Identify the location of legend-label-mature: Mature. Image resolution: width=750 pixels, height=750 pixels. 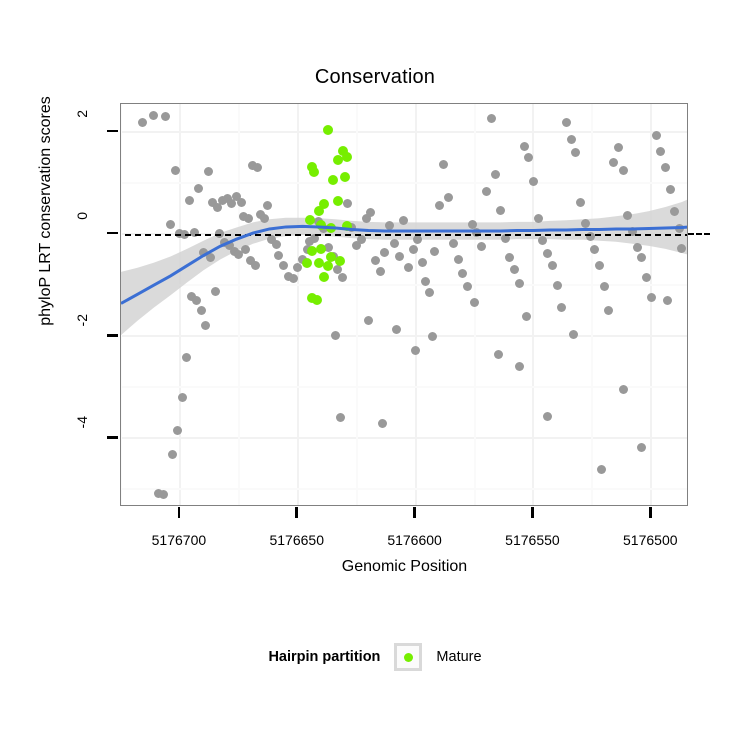
(459, 657).